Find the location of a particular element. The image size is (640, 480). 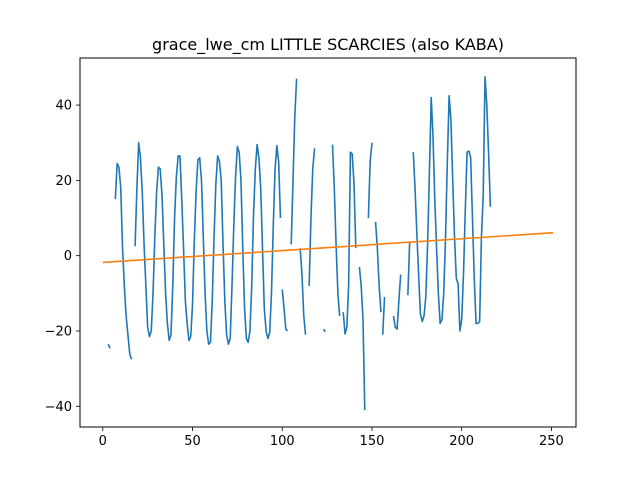

chart-title: grace_lwe_cm LITTLE SCARCIES (also KABA) is located at coordinates (328, 45).